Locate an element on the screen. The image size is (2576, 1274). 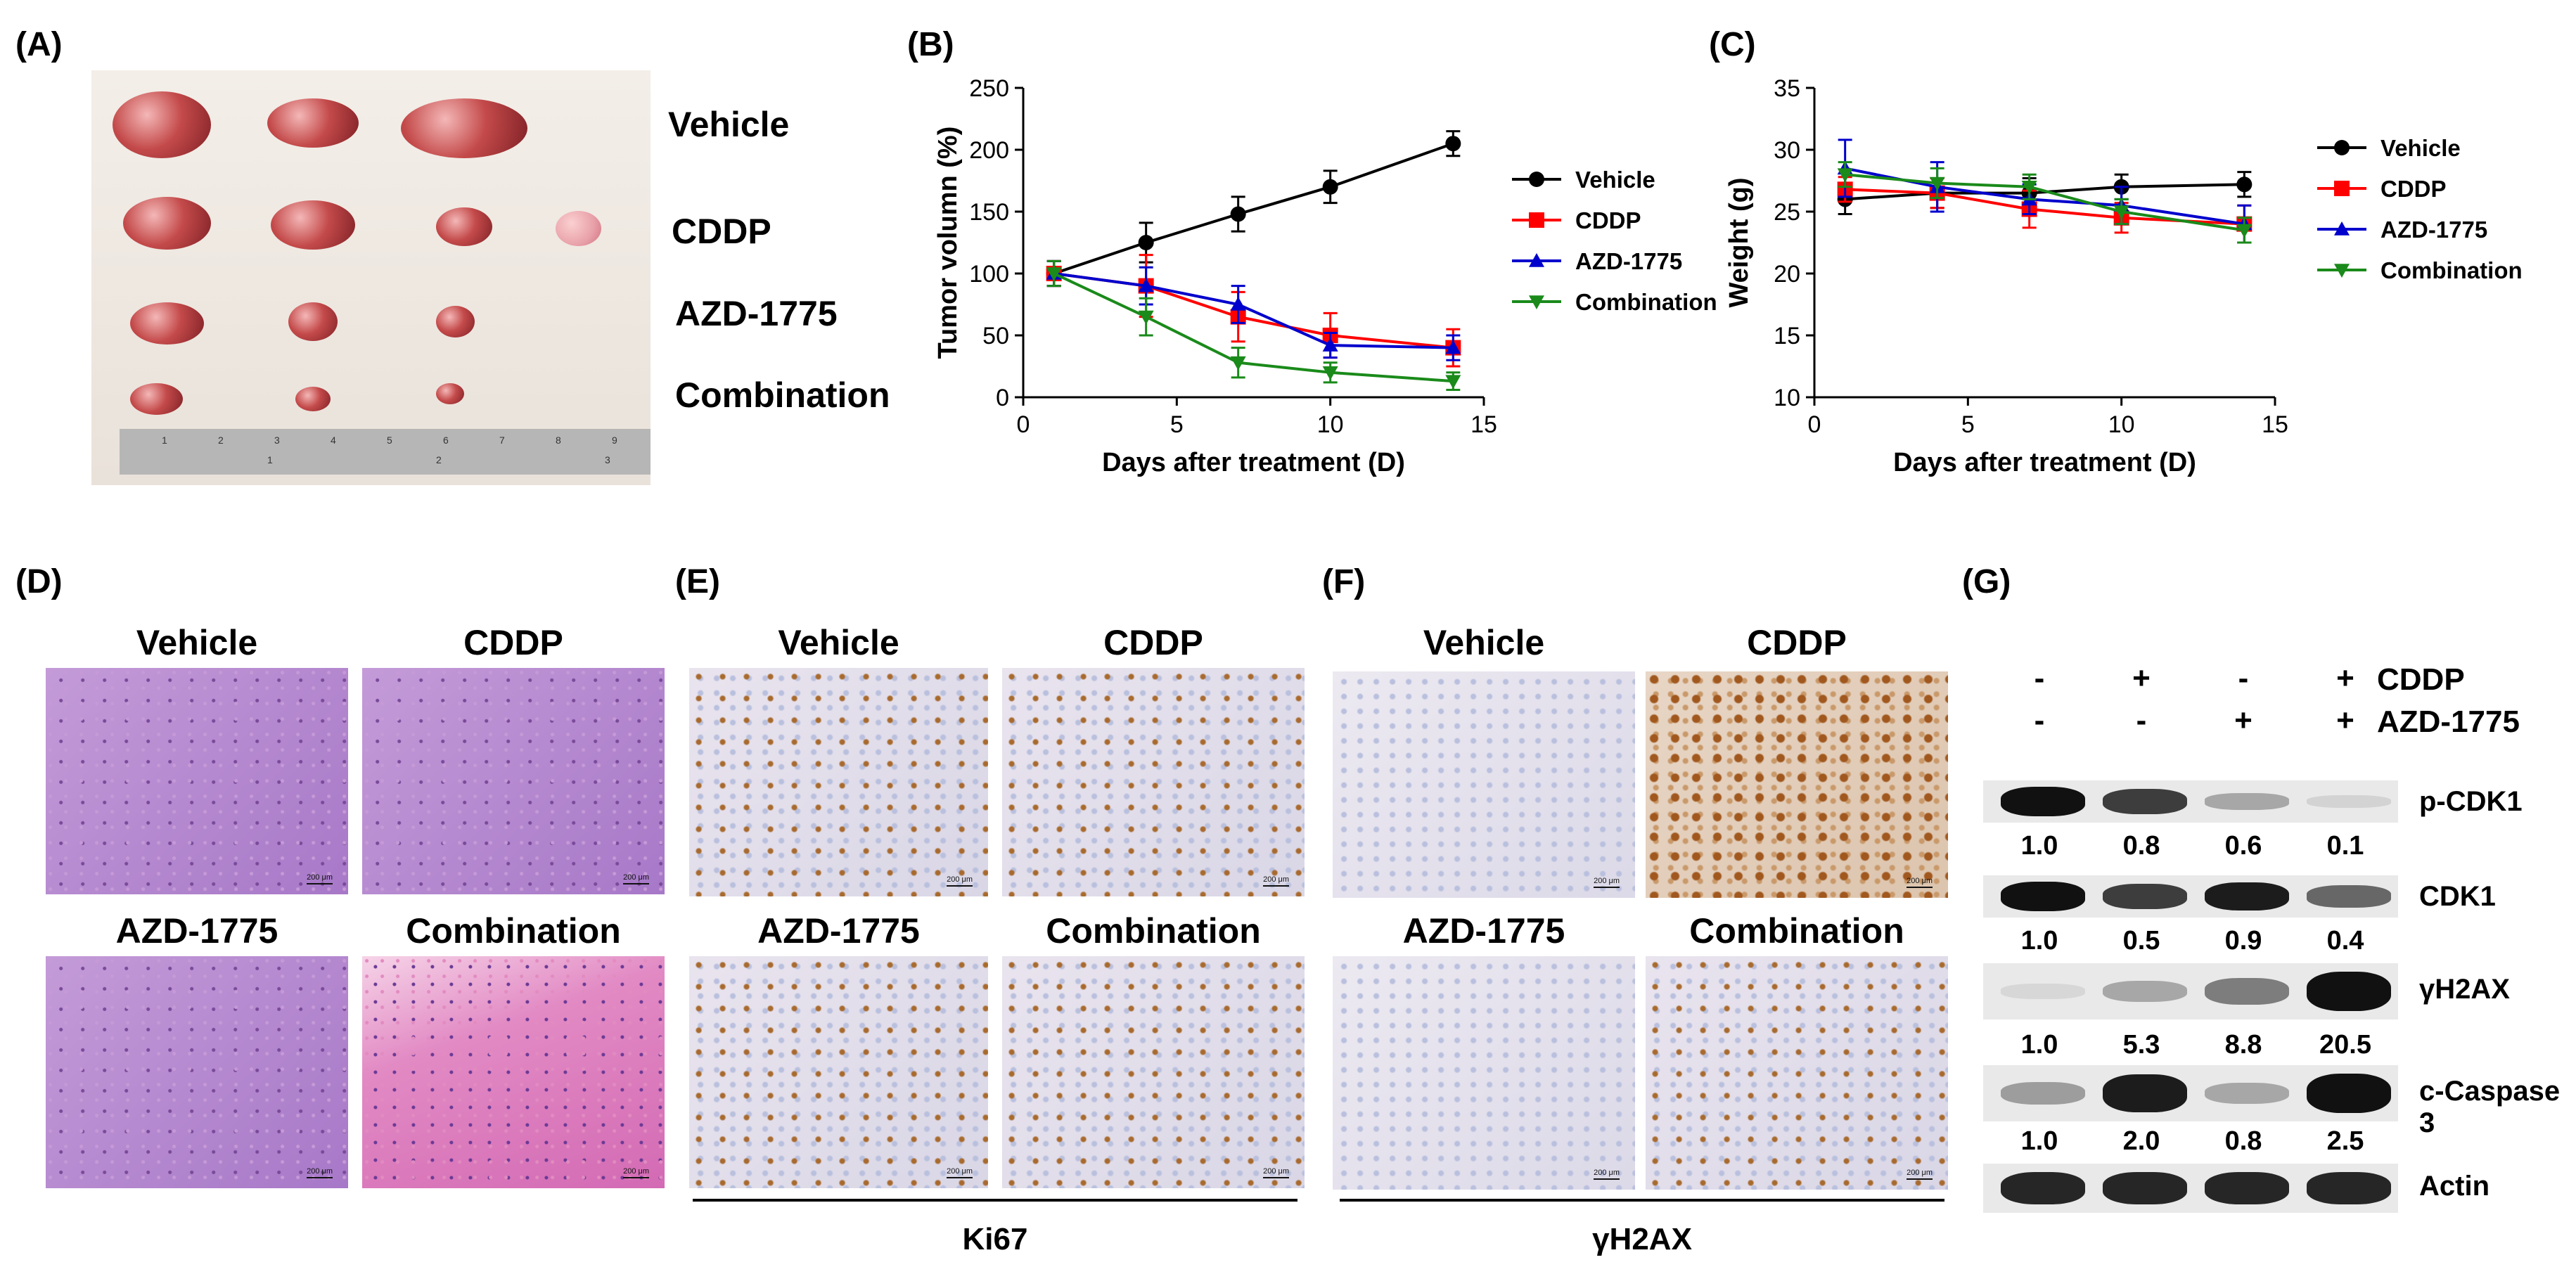
blot-row-caspase3 is located at coordinates (2190, 1093).